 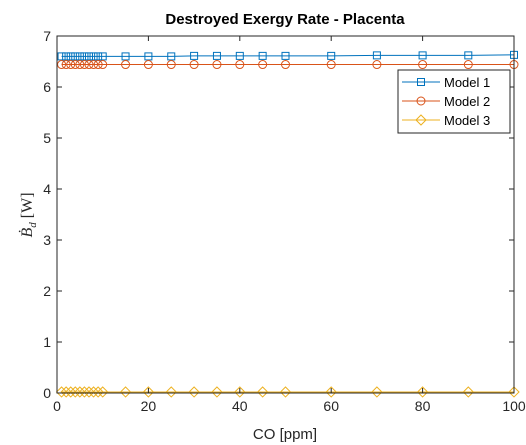 I want to click on legend-entry-1: Model 1, so click(x=446, y=82).